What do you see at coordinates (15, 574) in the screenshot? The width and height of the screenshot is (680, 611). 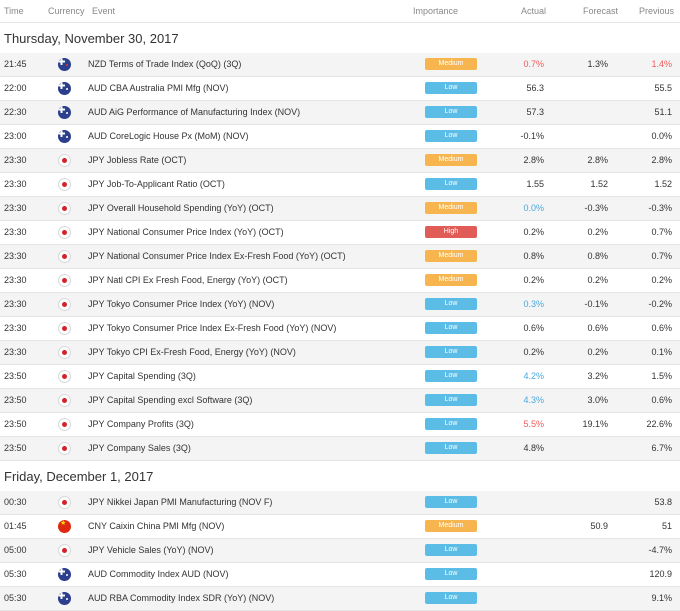 I see `event-time: 05:30` at bounding box center [15, 574].